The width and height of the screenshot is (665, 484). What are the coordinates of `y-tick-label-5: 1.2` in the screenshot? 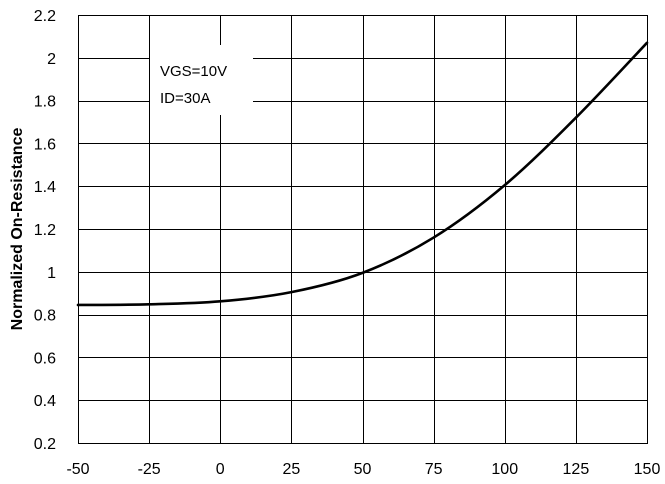 It's located at (45, 230).